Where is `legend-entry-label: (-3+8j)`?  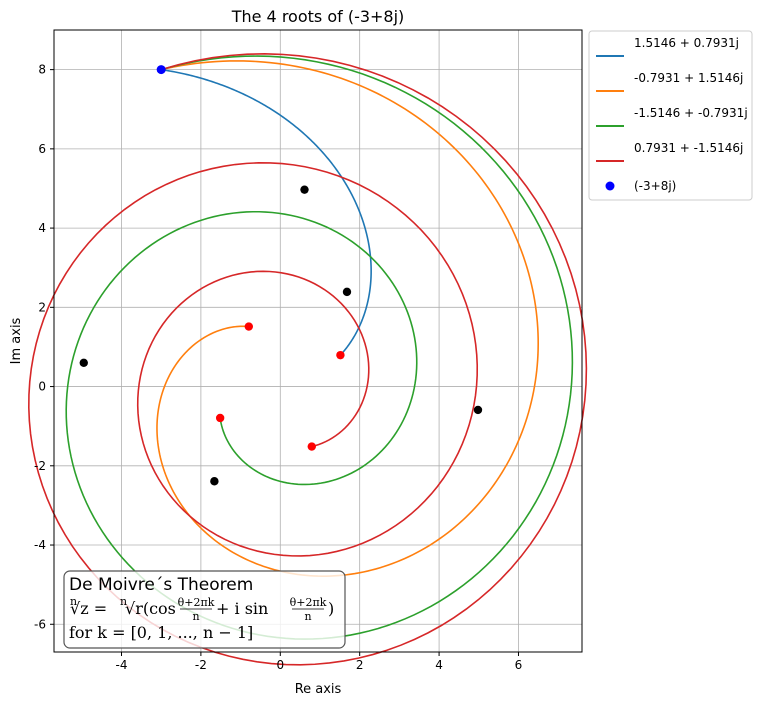 legend-entry-label: (-3+8j) is located at coordinates (655, 186).